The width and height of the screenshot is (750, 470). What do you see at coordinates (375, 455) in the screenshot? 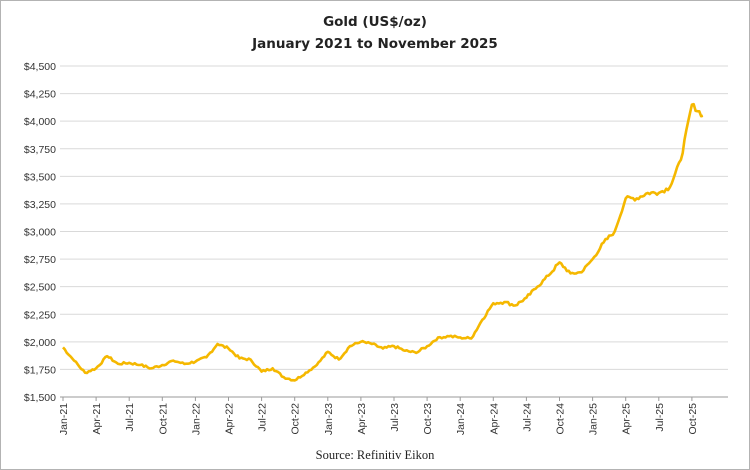
I see `source-note: Source: Refinitiv Eikon` at bounding box center [375, 455].